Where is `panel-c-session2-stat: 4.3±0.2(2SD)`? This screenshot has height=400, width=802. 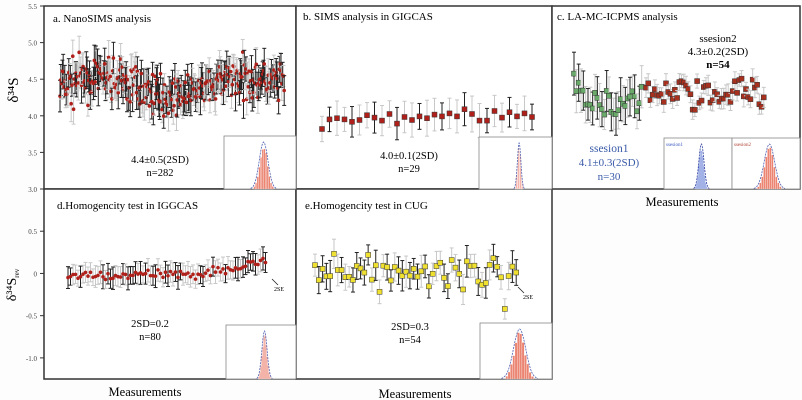 panel-c-session2-stat: 4.3±0.2(2SD) is located at coordinates (718, 52).